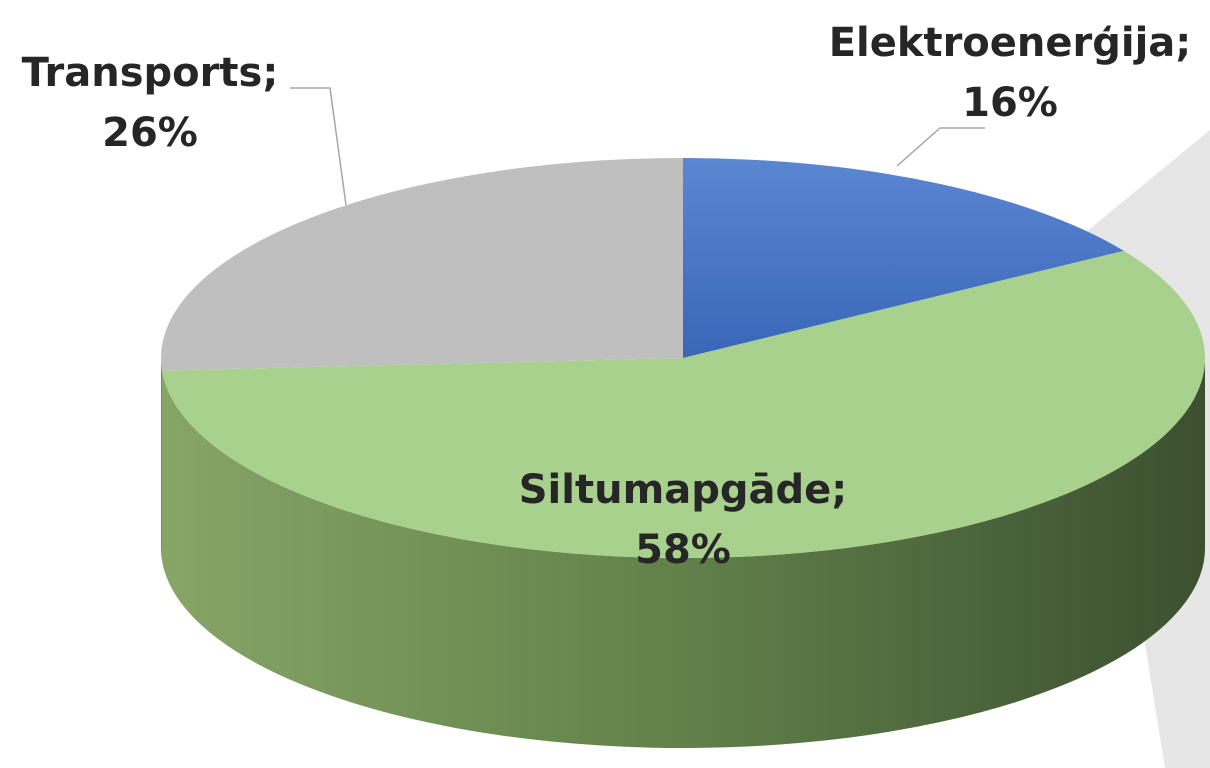  What do you see at coordinates (1010, 43) in the screenshot?
I see `slice-label: Elektroenerģija;` at bounding box center [1010, 43].